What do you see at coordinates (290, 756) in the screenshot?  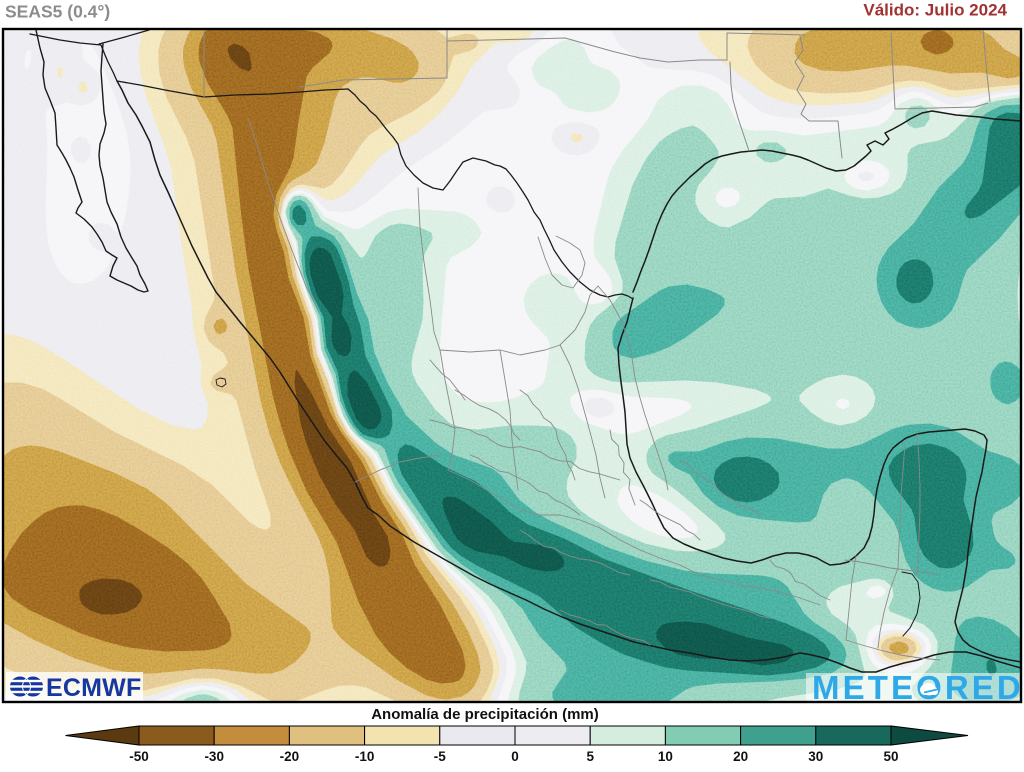 I see `svg-text: -20` at bounding box center [290, 756].